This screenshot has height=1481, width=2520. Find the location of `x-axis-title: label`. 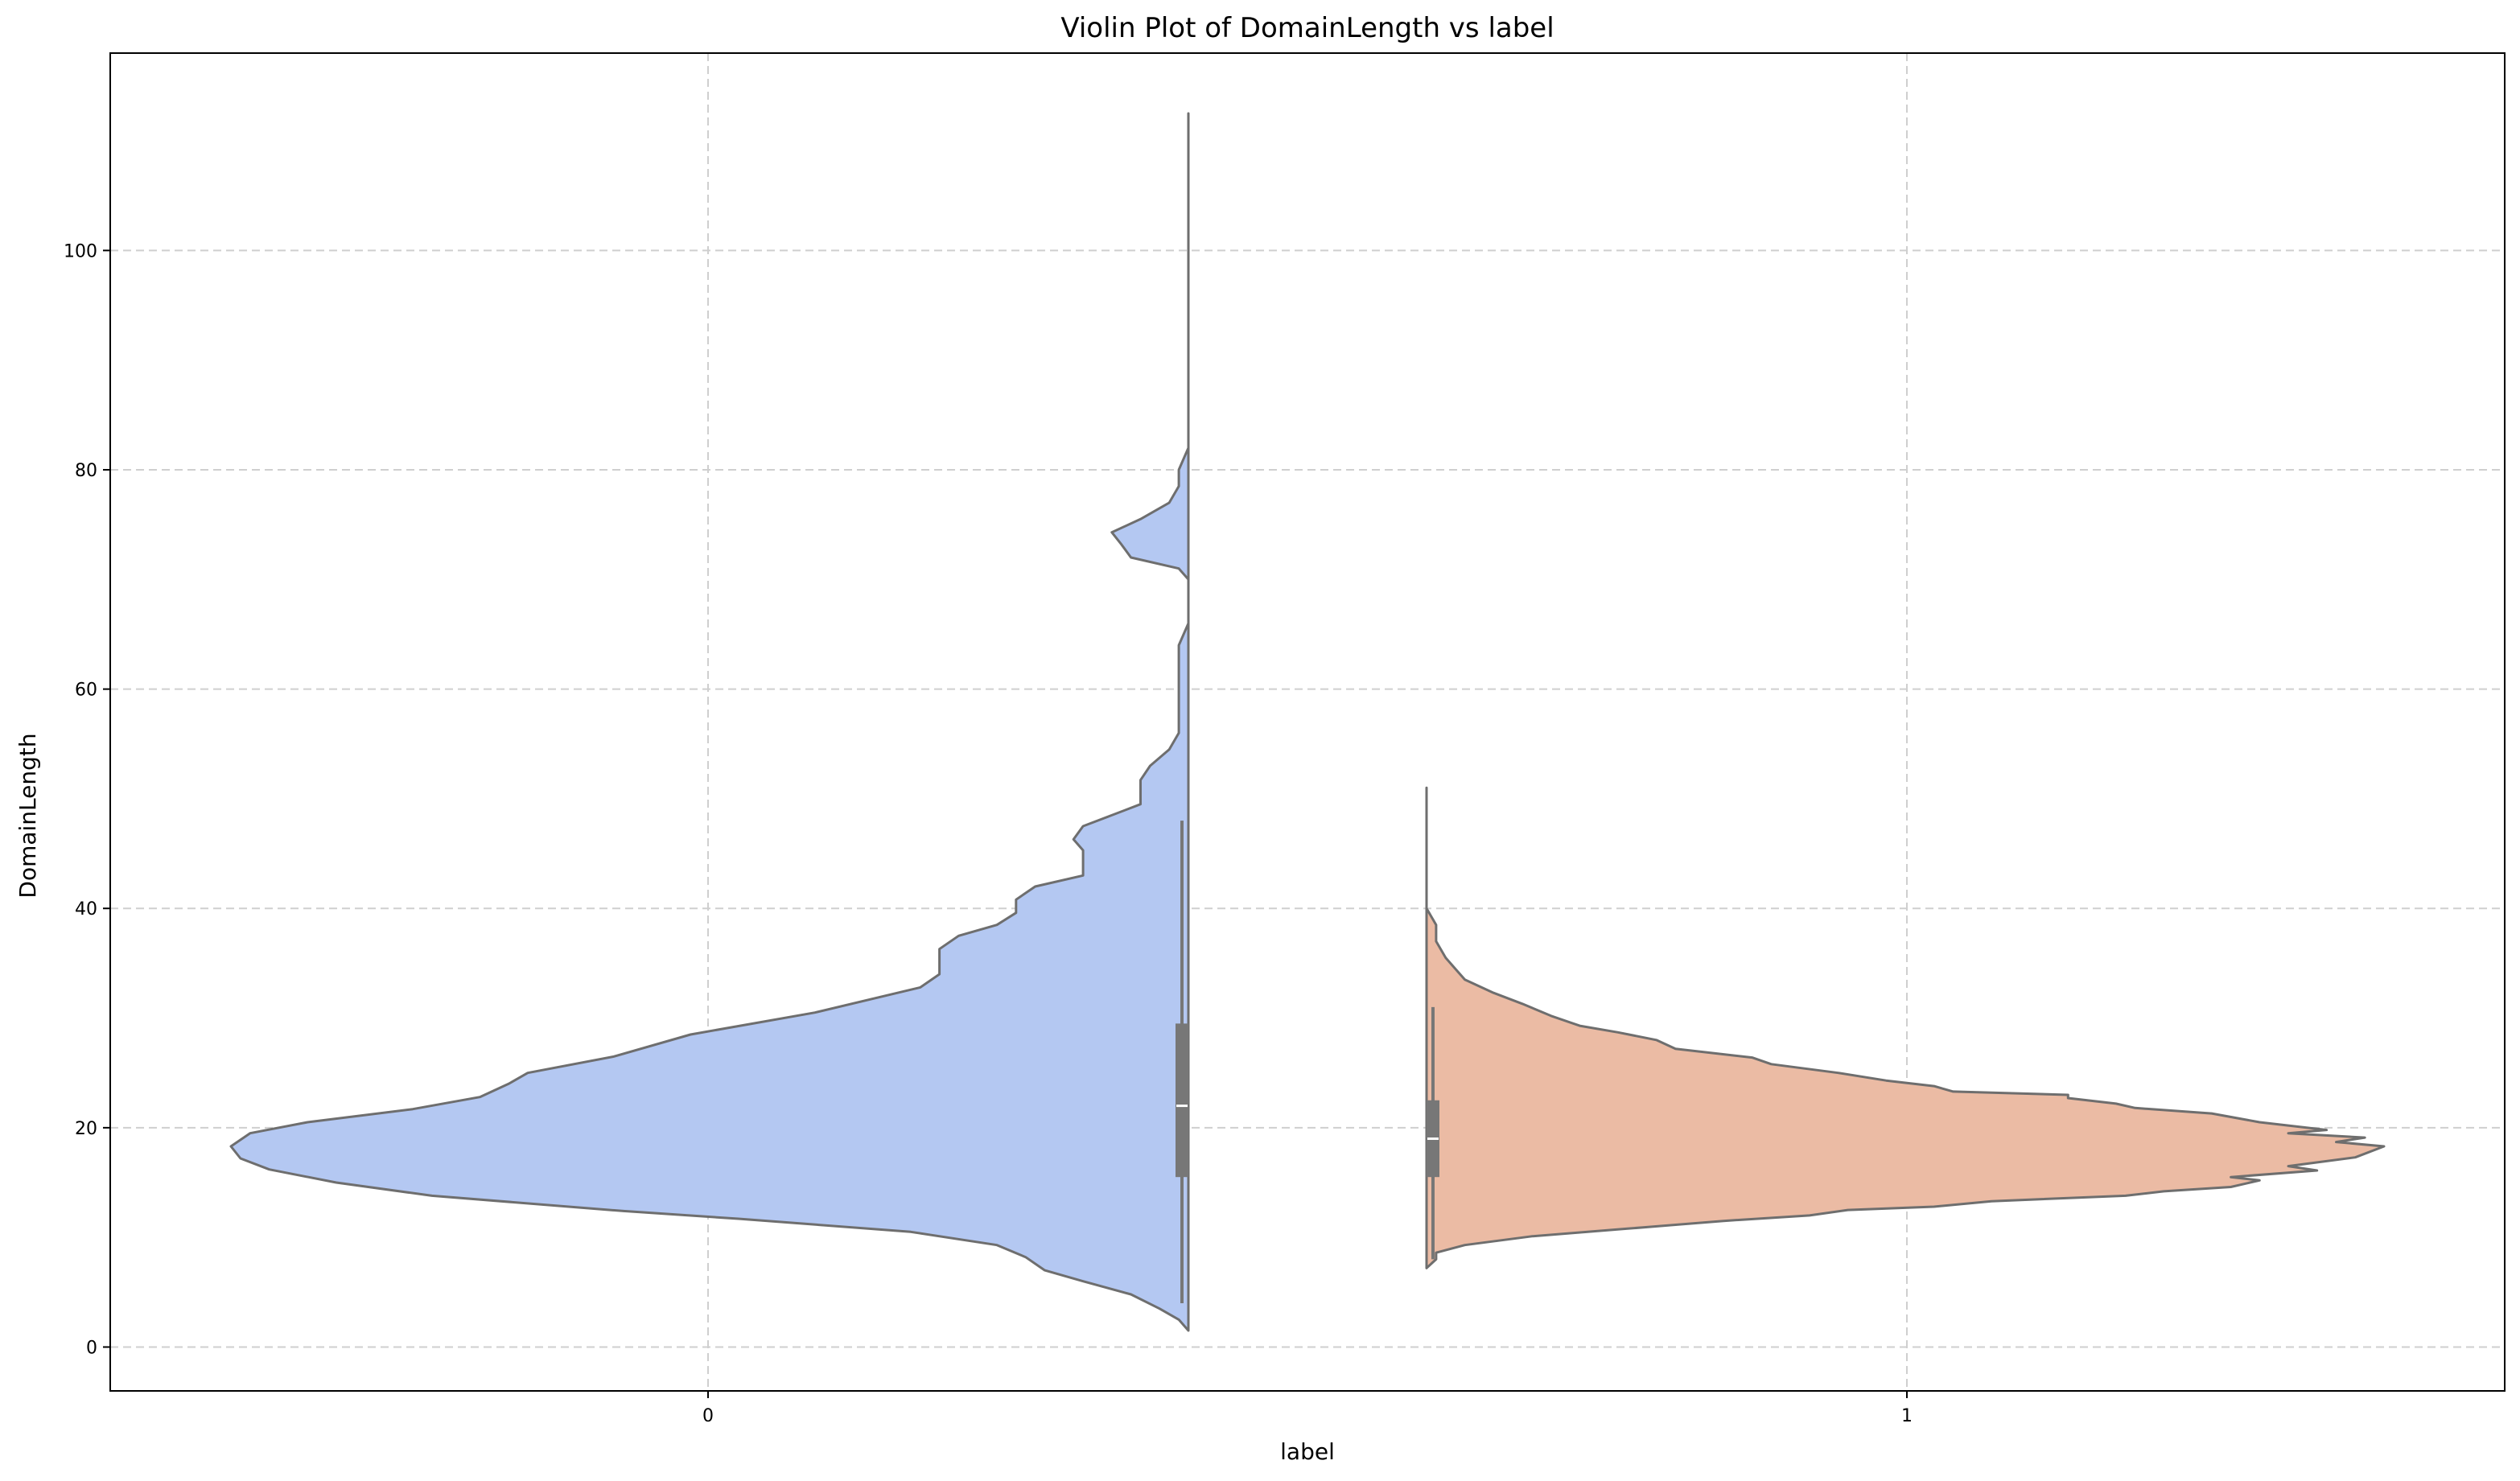

x-axis-title: label is located at coordinates (1307, 1451).